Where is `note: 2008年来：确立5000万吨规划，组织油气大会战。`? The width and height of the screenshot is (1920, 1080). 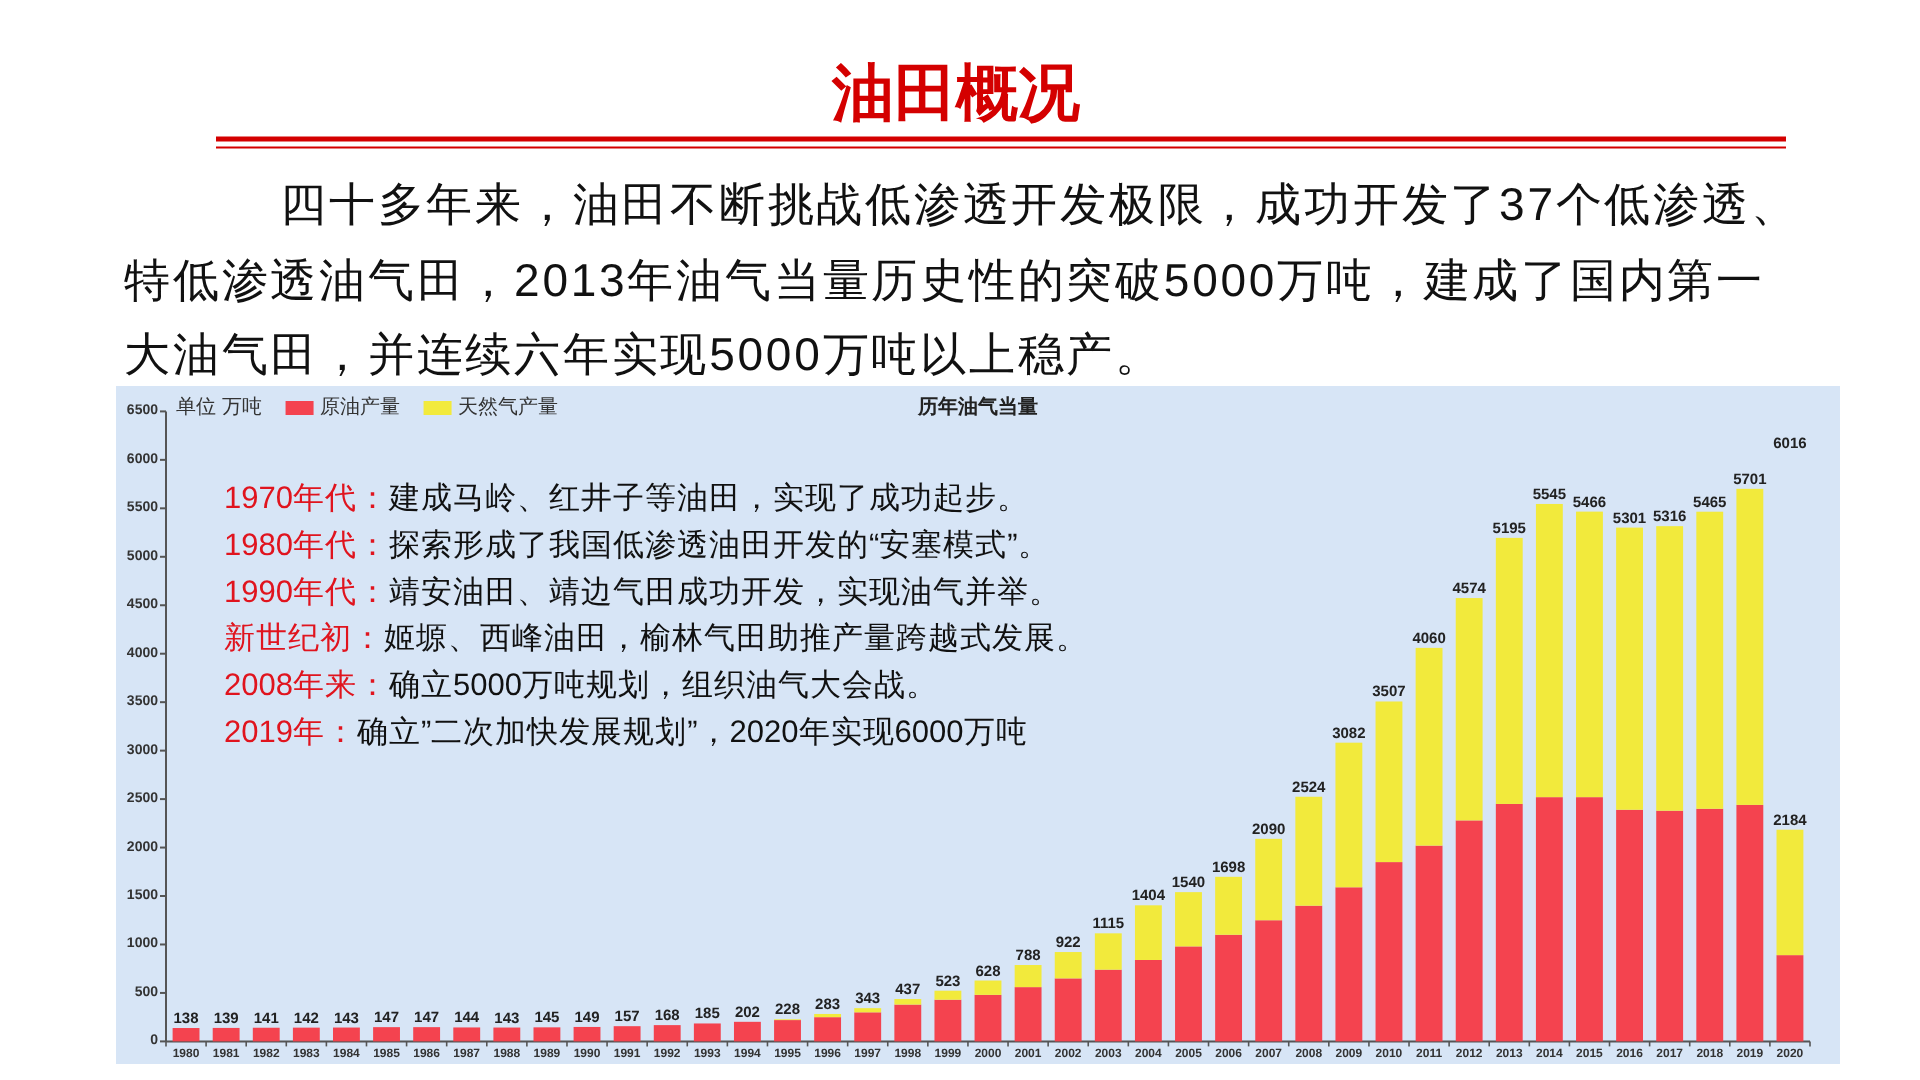 note: 2008年来：确立5000万吨规划，组织油气大会战。 is located at coordinates (581, 685).